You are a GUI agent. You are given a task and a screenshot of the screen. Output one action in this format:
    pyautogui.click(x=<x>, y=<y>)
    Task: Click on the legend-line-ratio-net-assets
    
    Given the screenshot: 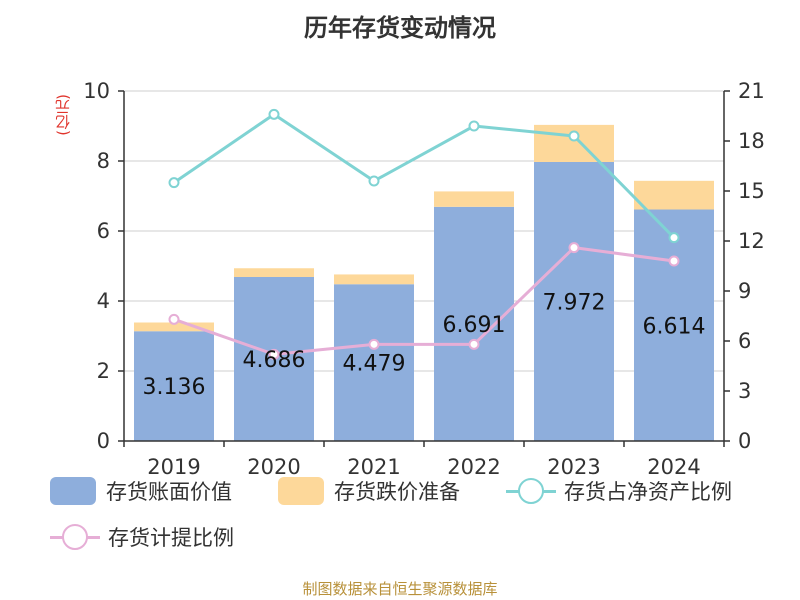 What is the action you would take?
    pyautogui.click(x=531, y=491)
    